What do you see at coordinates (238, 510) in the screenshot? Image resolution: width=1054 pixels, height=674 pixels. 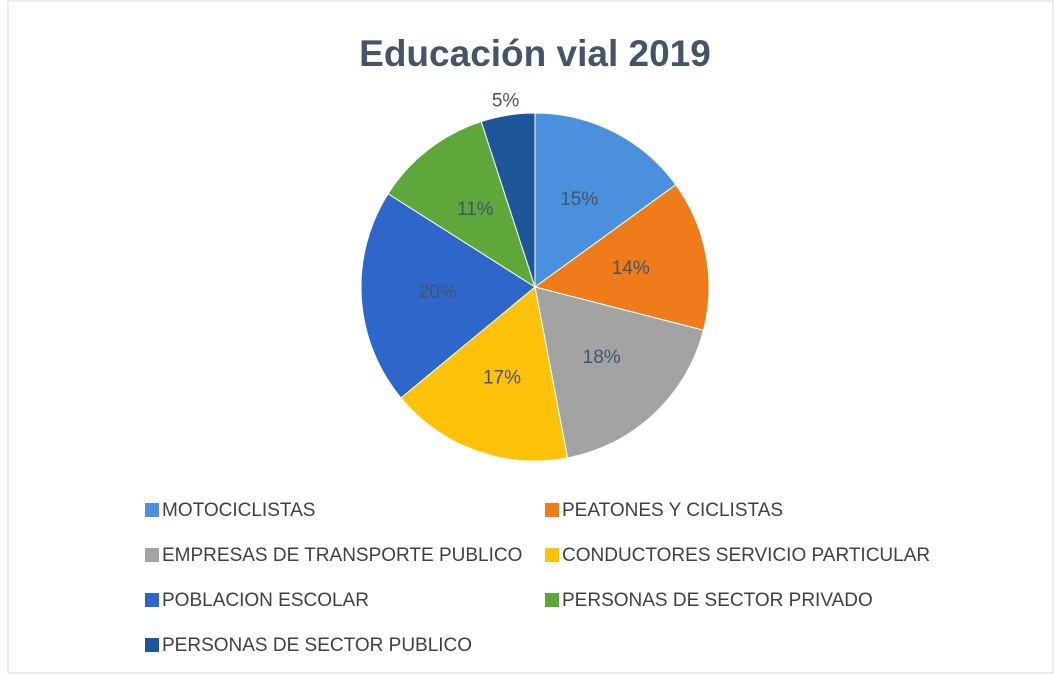 I see `legend-label: MOTOCICLISTAS` at bounding box center [238, 510].